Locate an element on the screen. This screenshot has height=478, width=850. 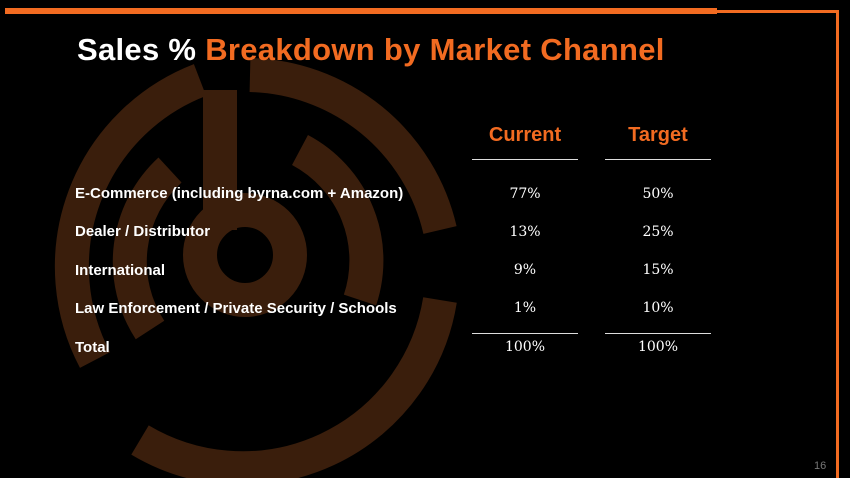
page-title: Sales % Breakdown by Market Channel is located at coordinates (371, 49).